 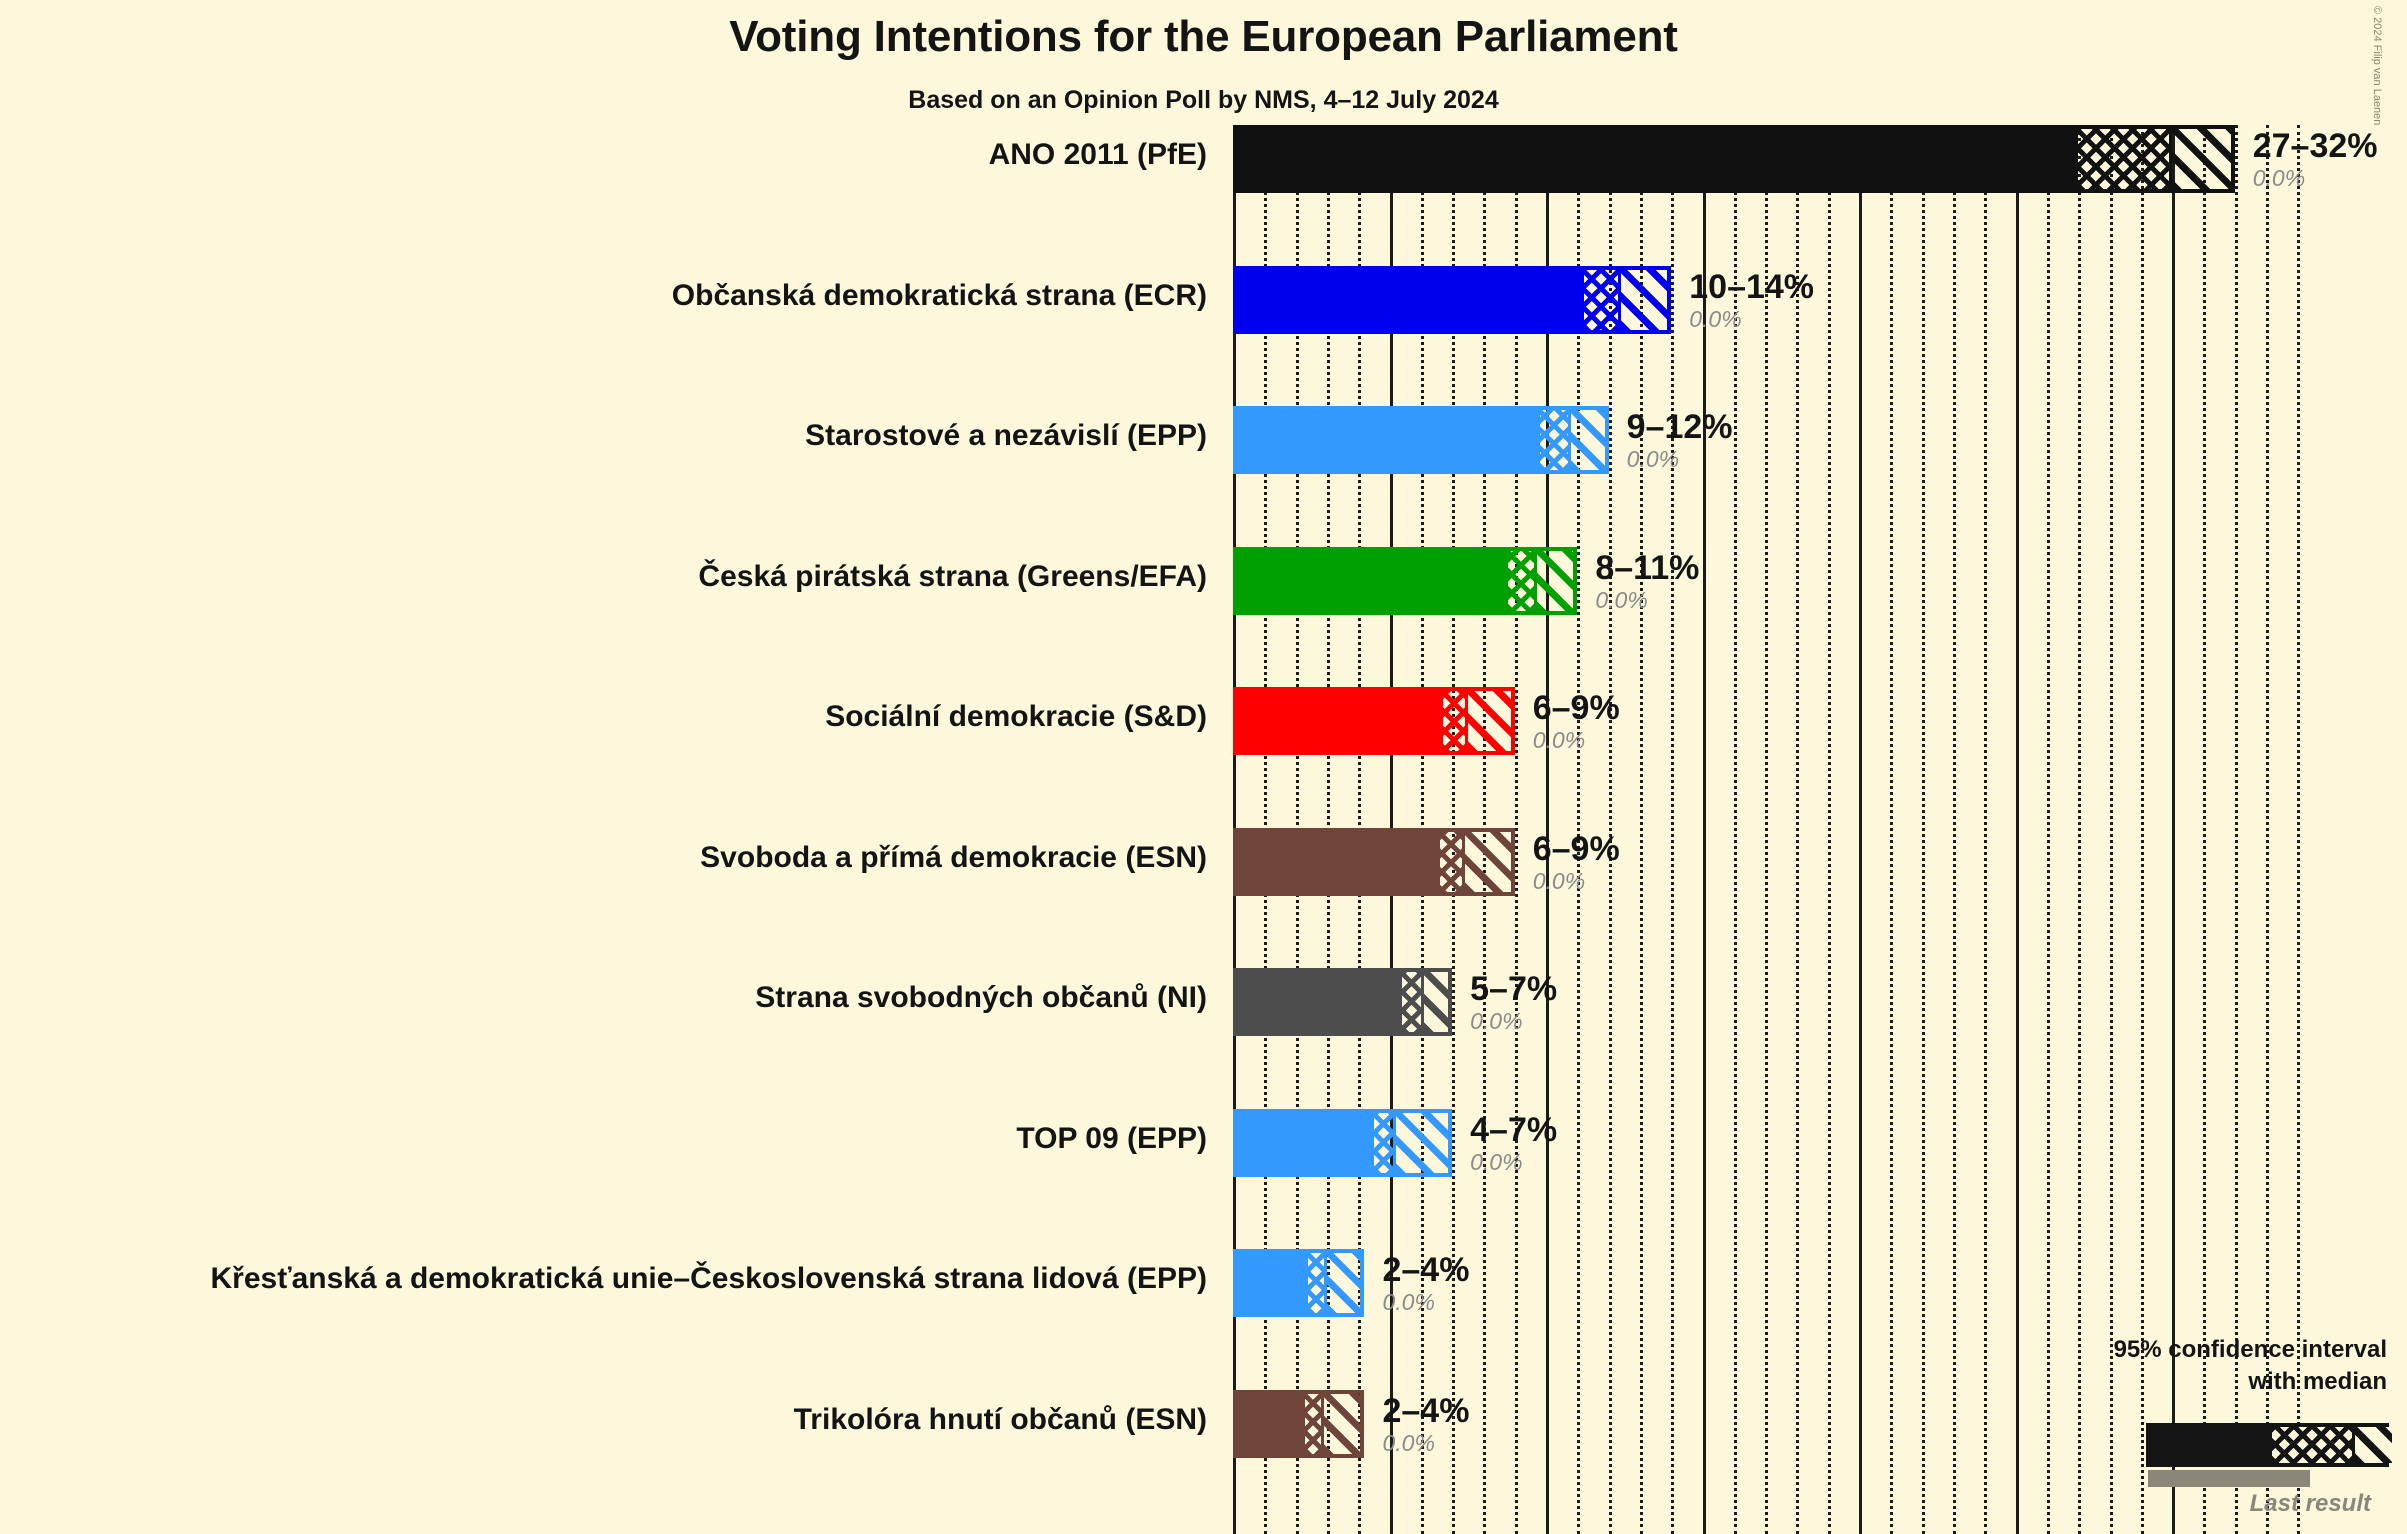 What do you see at coordinates (1514, 989) in the screenshot?
I see `ci-range-label: 5–7%` at bounding box center [1514, 989].